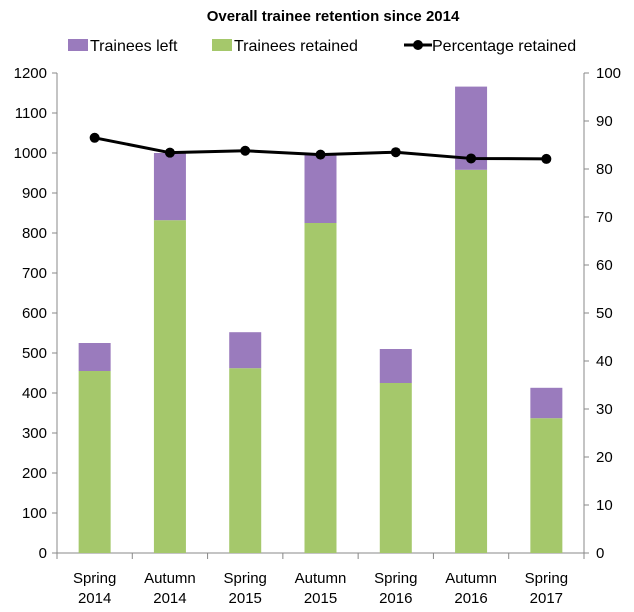 Image resolution: width=634 pixels, height=612 pixels. Describe the element at coordinates (34, 473) in the screenshot. I see `left-tick-label: 200` at that location.